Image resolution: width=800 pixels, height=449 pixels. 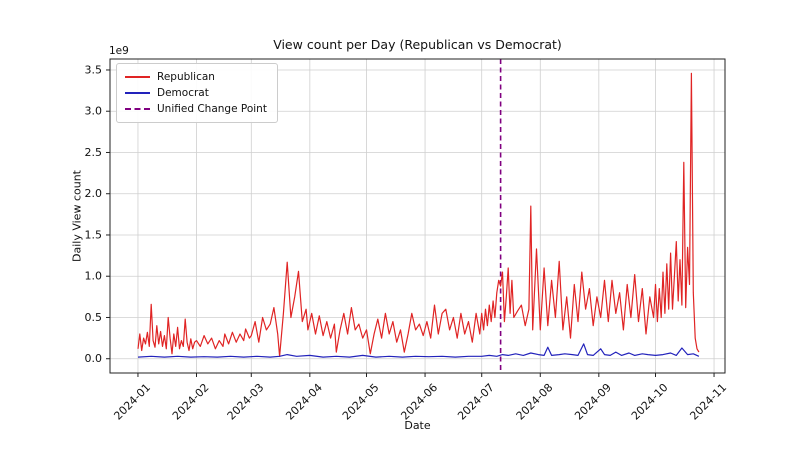 I want to click on x-tick-label: 2024-01, so click(x=132, y=402).